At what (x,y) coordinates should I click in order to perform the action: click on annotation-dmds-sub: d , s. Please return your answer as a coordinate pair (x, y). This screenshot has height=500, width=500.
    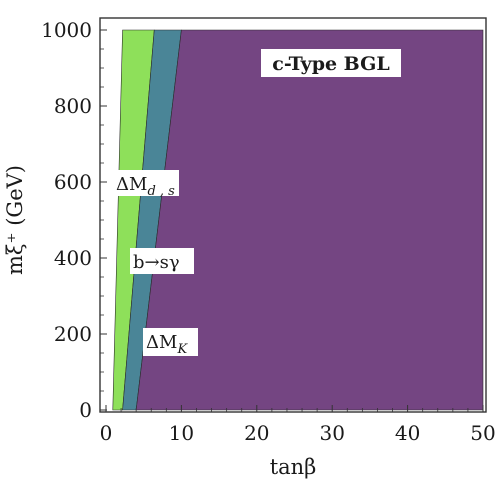
    Looking at the image, I should click on (161, 191).